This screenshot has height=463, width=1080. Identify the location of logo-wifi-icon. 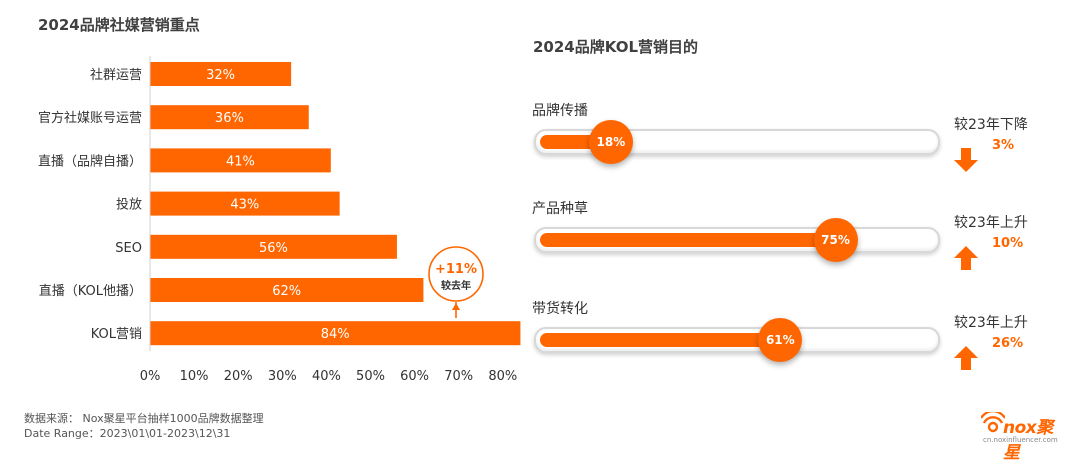
(993, 421).